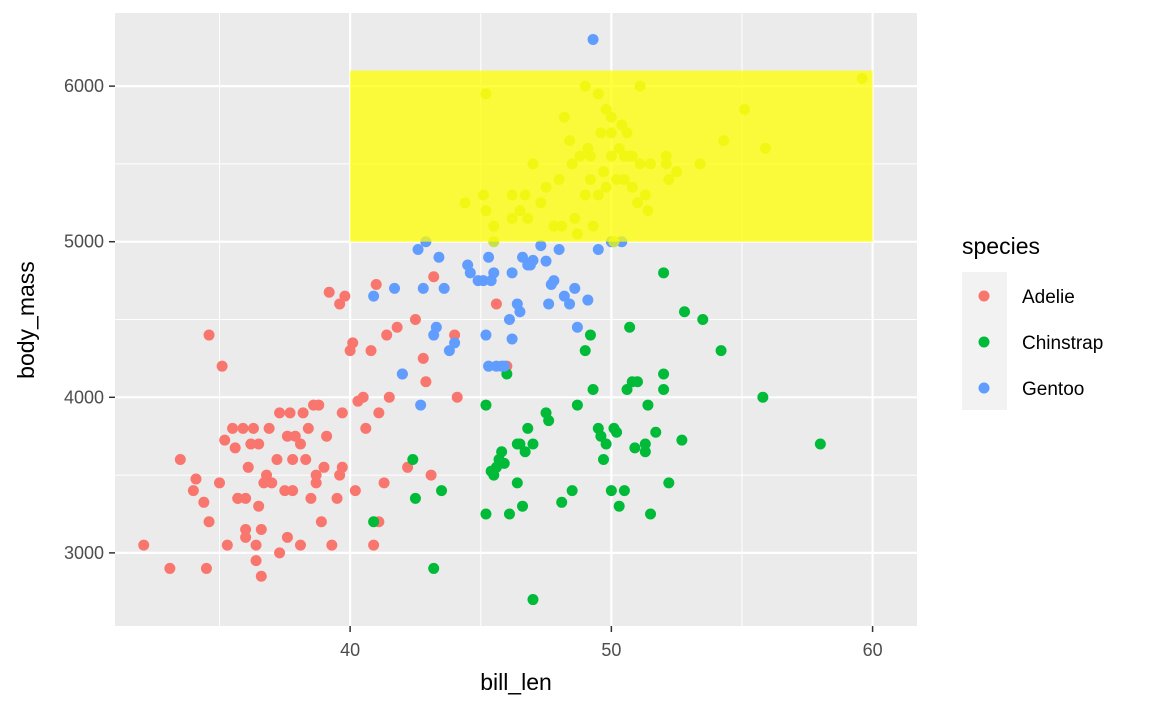 The height and width of the screenshot is (711, 1152). I want to click on y-tick-label: 6000, so click(84, 86).